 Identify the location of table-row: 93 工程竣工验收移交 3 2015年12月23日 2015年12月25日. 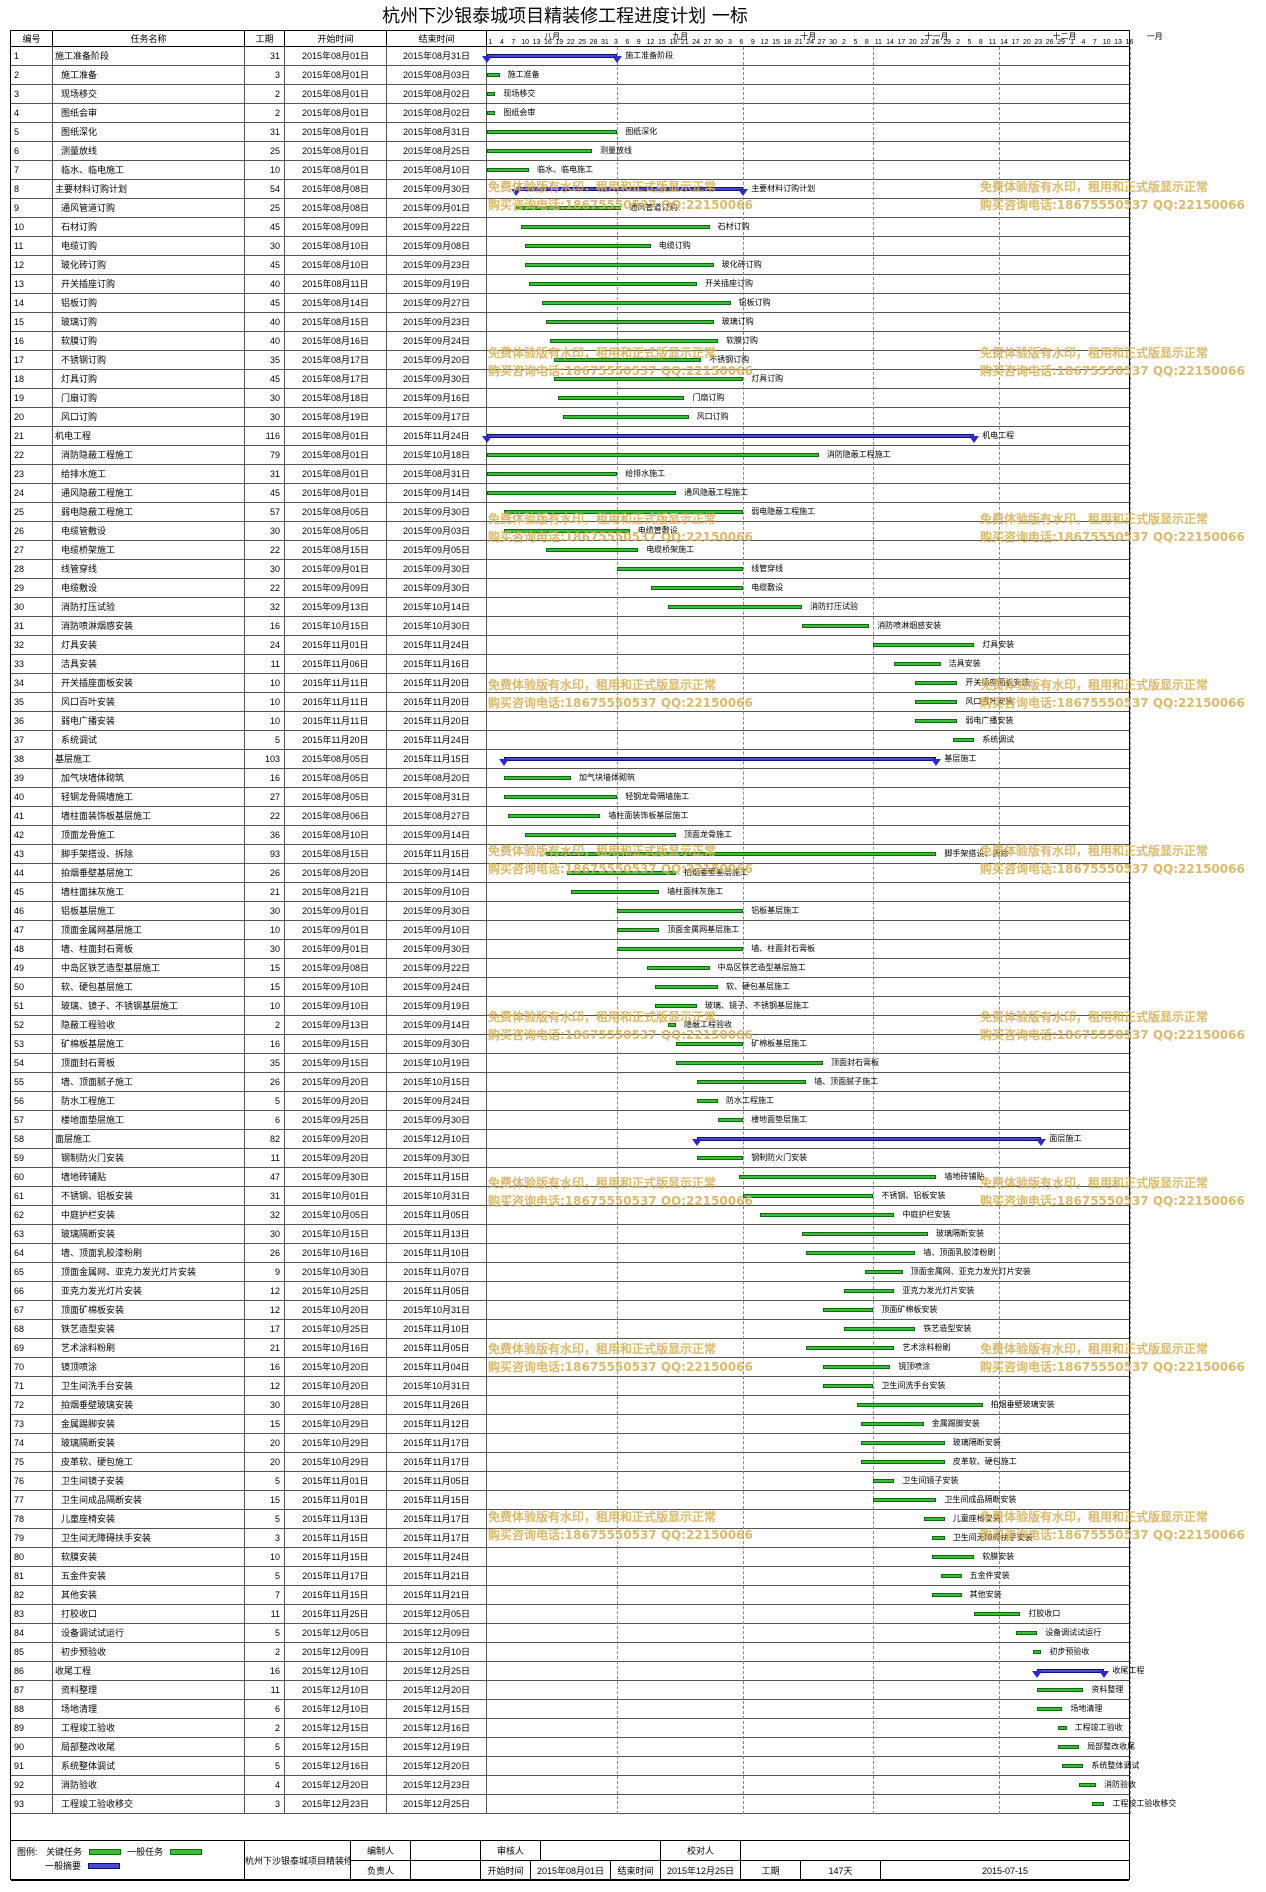
(570, 1804).